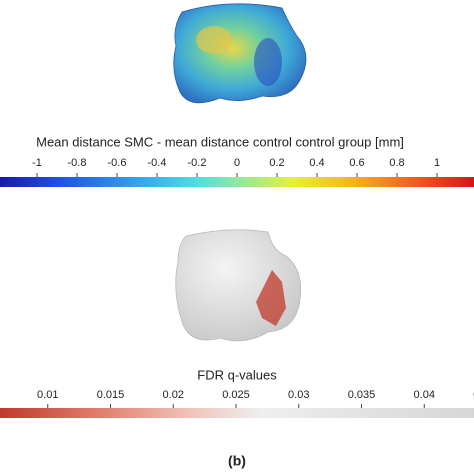 The width and height of the screenshot is (474, 474). What do you see at coordinates (157, 163) in the screenshot?
I see `tick-label: -0.4` at bounding box center [157, 163].